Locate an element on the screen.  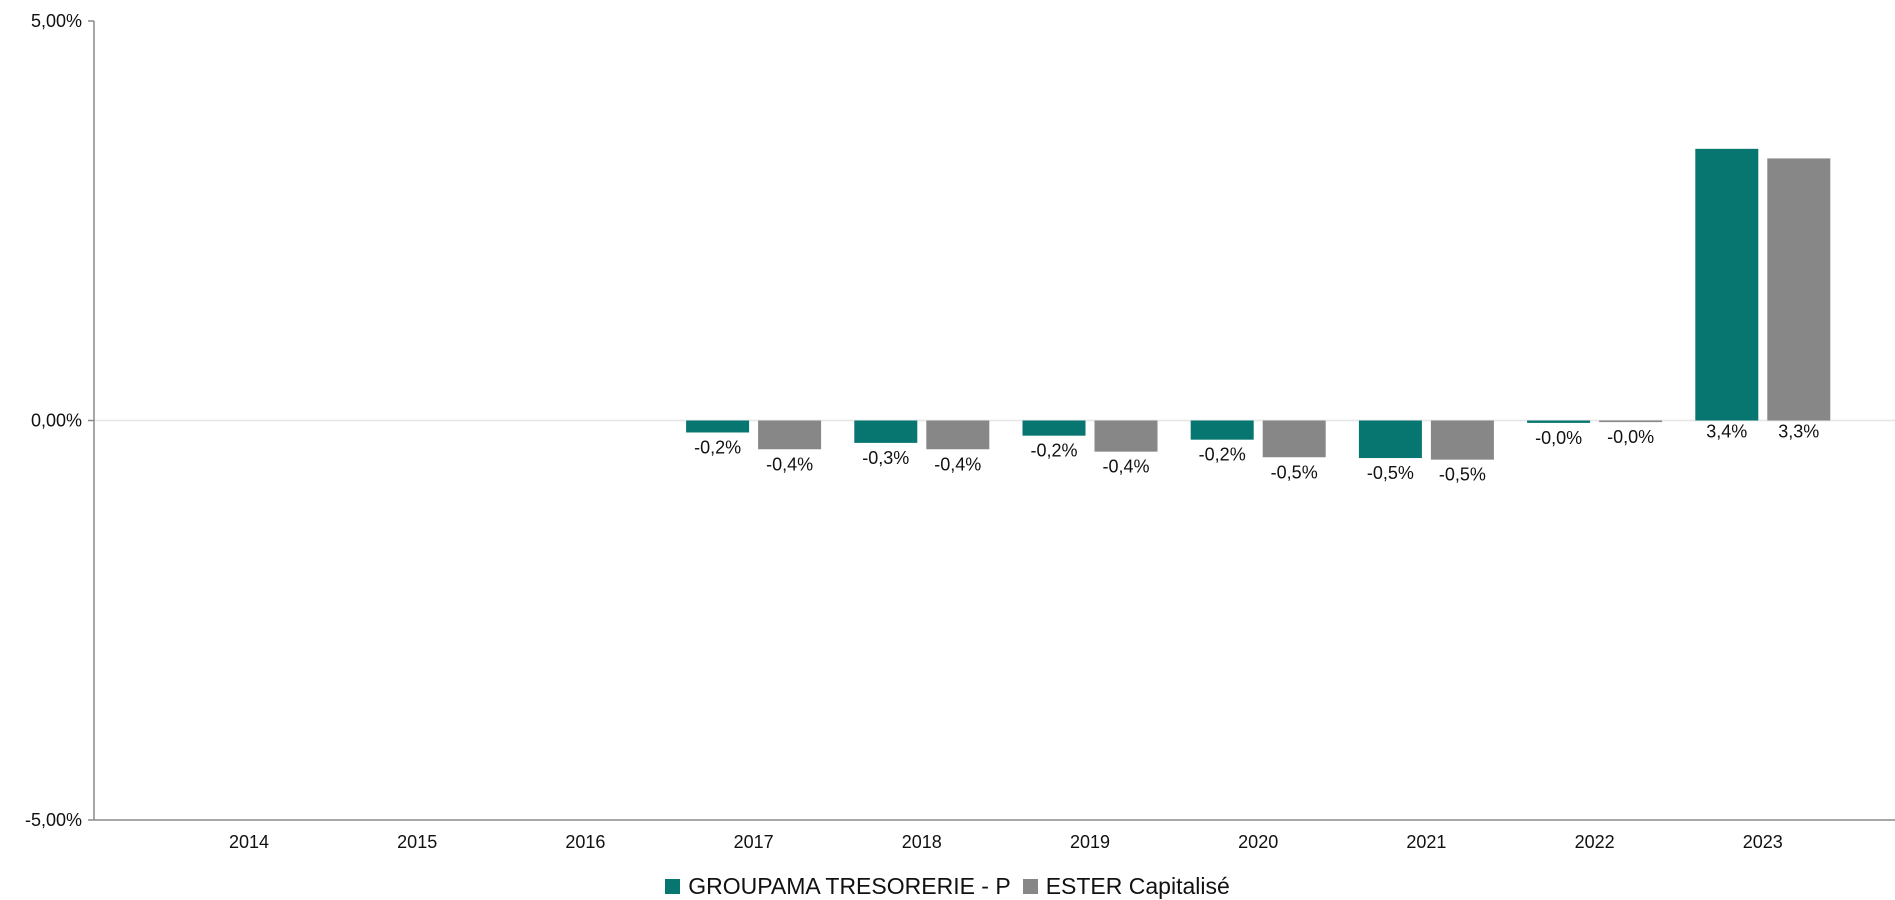
legend-label-ester: ESTER Capitalisé is located at coordinates (1137, 886).